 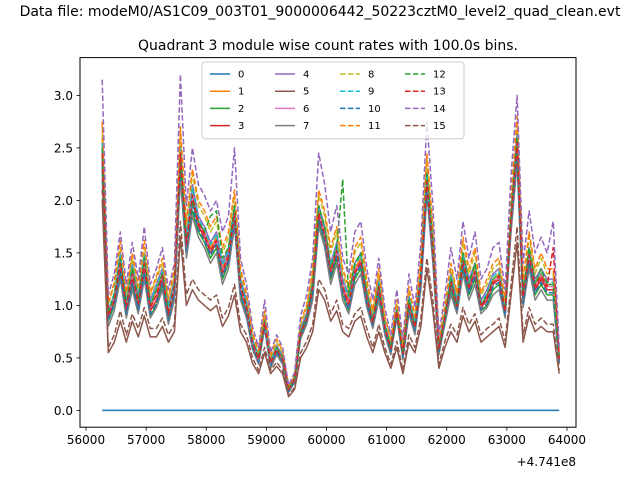 I want to click on legend-label-8: 8, so click(x=371, y=75).